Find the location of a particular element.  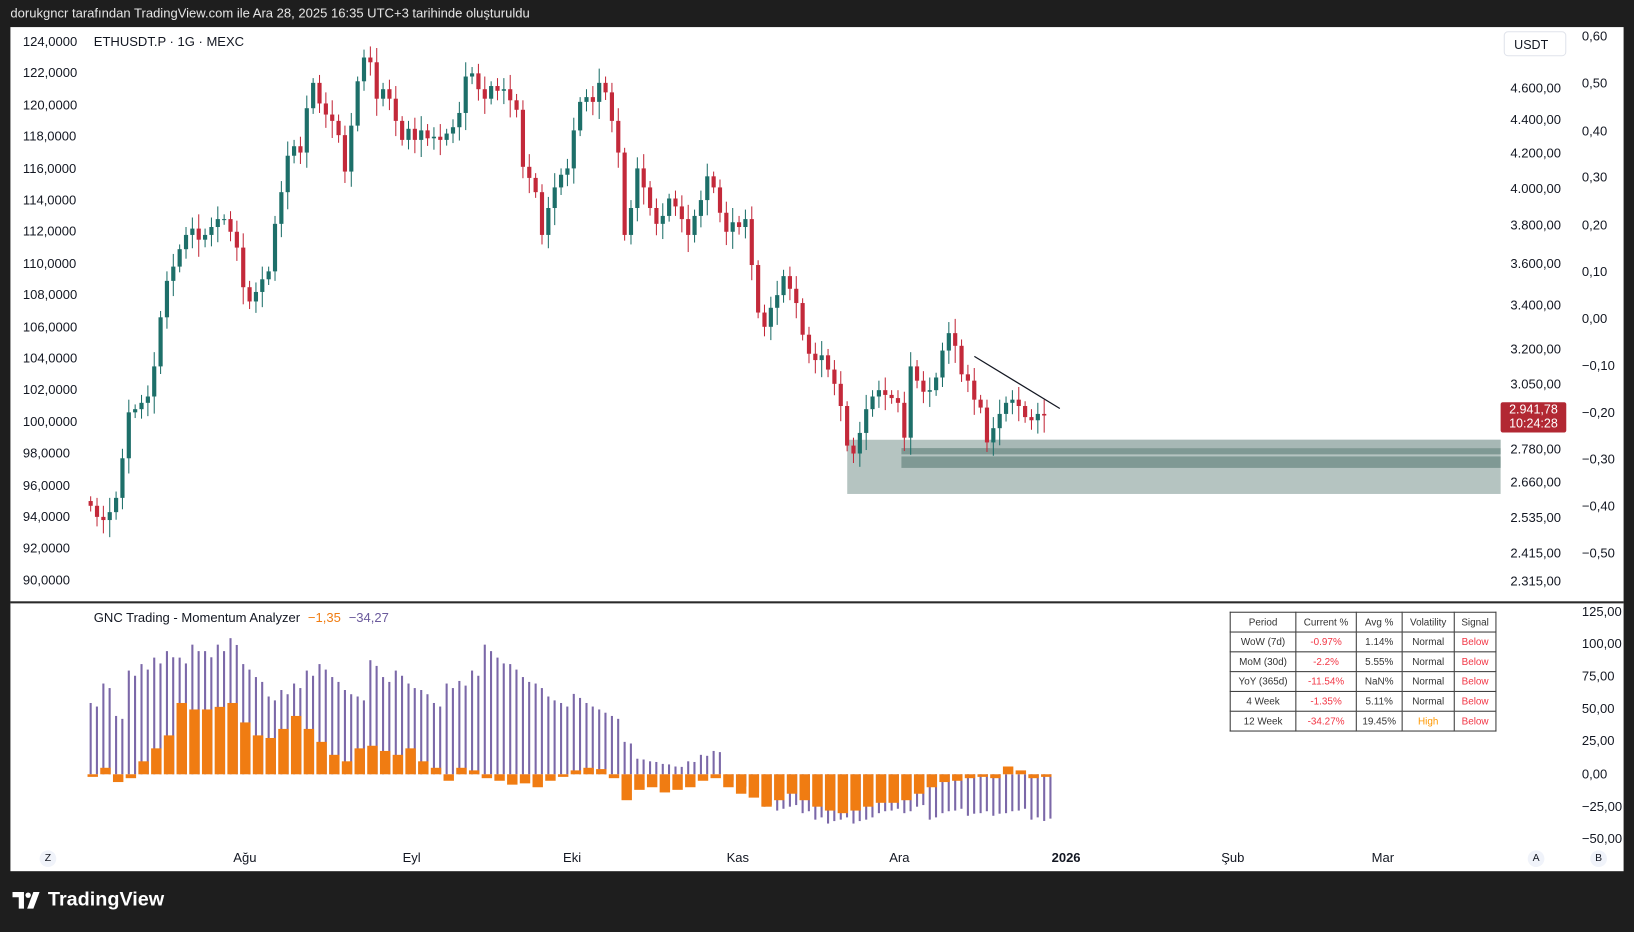

right-axis-label: 3.400,00 is located at coordinates (1536, 305).